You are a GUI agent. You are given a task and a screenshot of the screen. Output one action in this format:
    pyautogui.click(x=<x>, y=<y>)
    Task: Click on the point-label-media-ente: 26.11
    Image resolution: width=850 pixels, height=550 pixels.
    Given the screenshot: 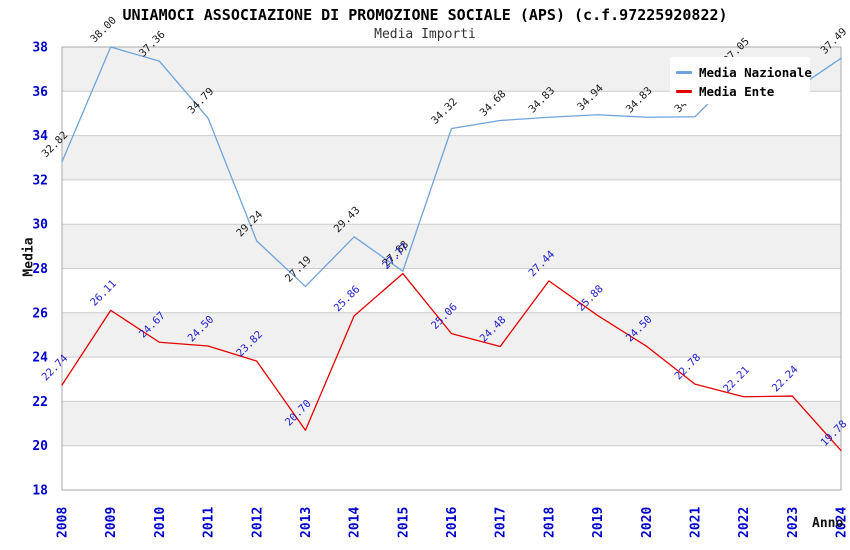 What is the action you would take?
    pyautogui.click(x=103, y=293)
    